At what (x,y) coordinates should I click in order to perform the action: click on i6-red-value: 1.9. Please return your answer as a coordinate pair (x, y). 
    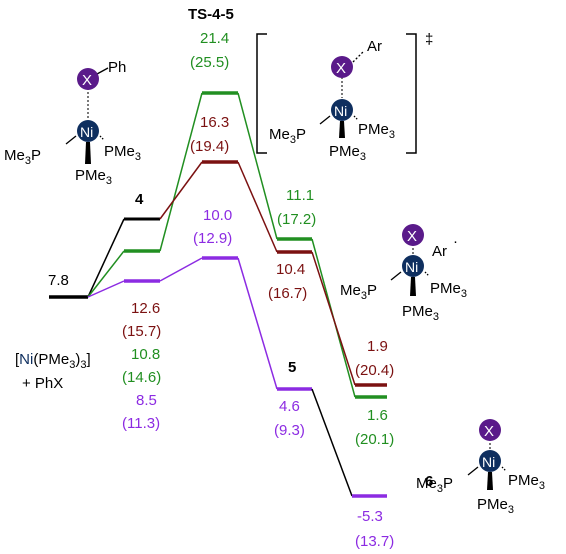
    Looking at the image, I should click on (377, 346).